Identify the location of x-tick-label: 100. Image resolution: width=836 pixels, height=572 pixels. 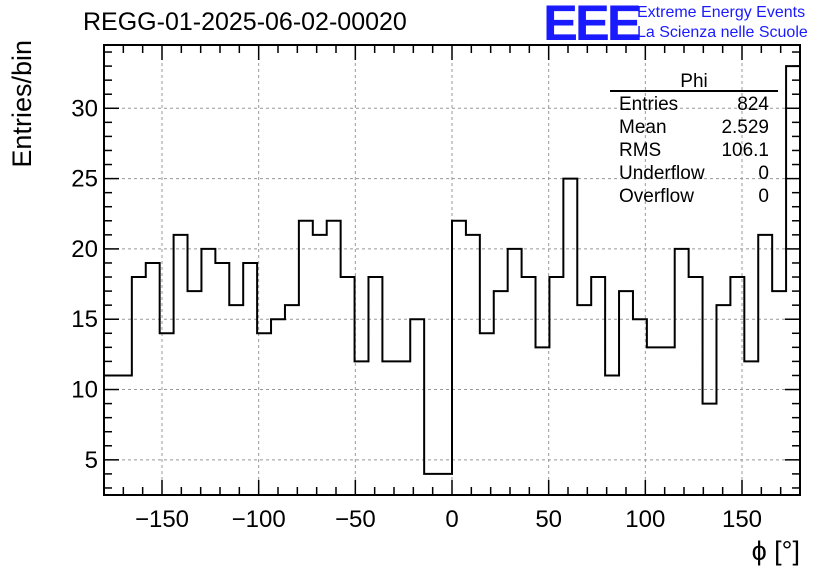
(645, 519).